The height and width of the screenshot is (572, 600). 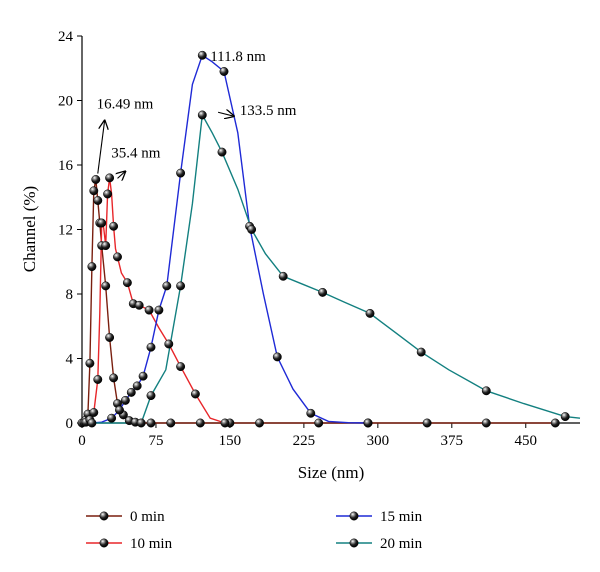 What do you see at coordinates (66, 37) in the screenshot?
I see `y-tick-label: 24` at bounding box center [66, 37].